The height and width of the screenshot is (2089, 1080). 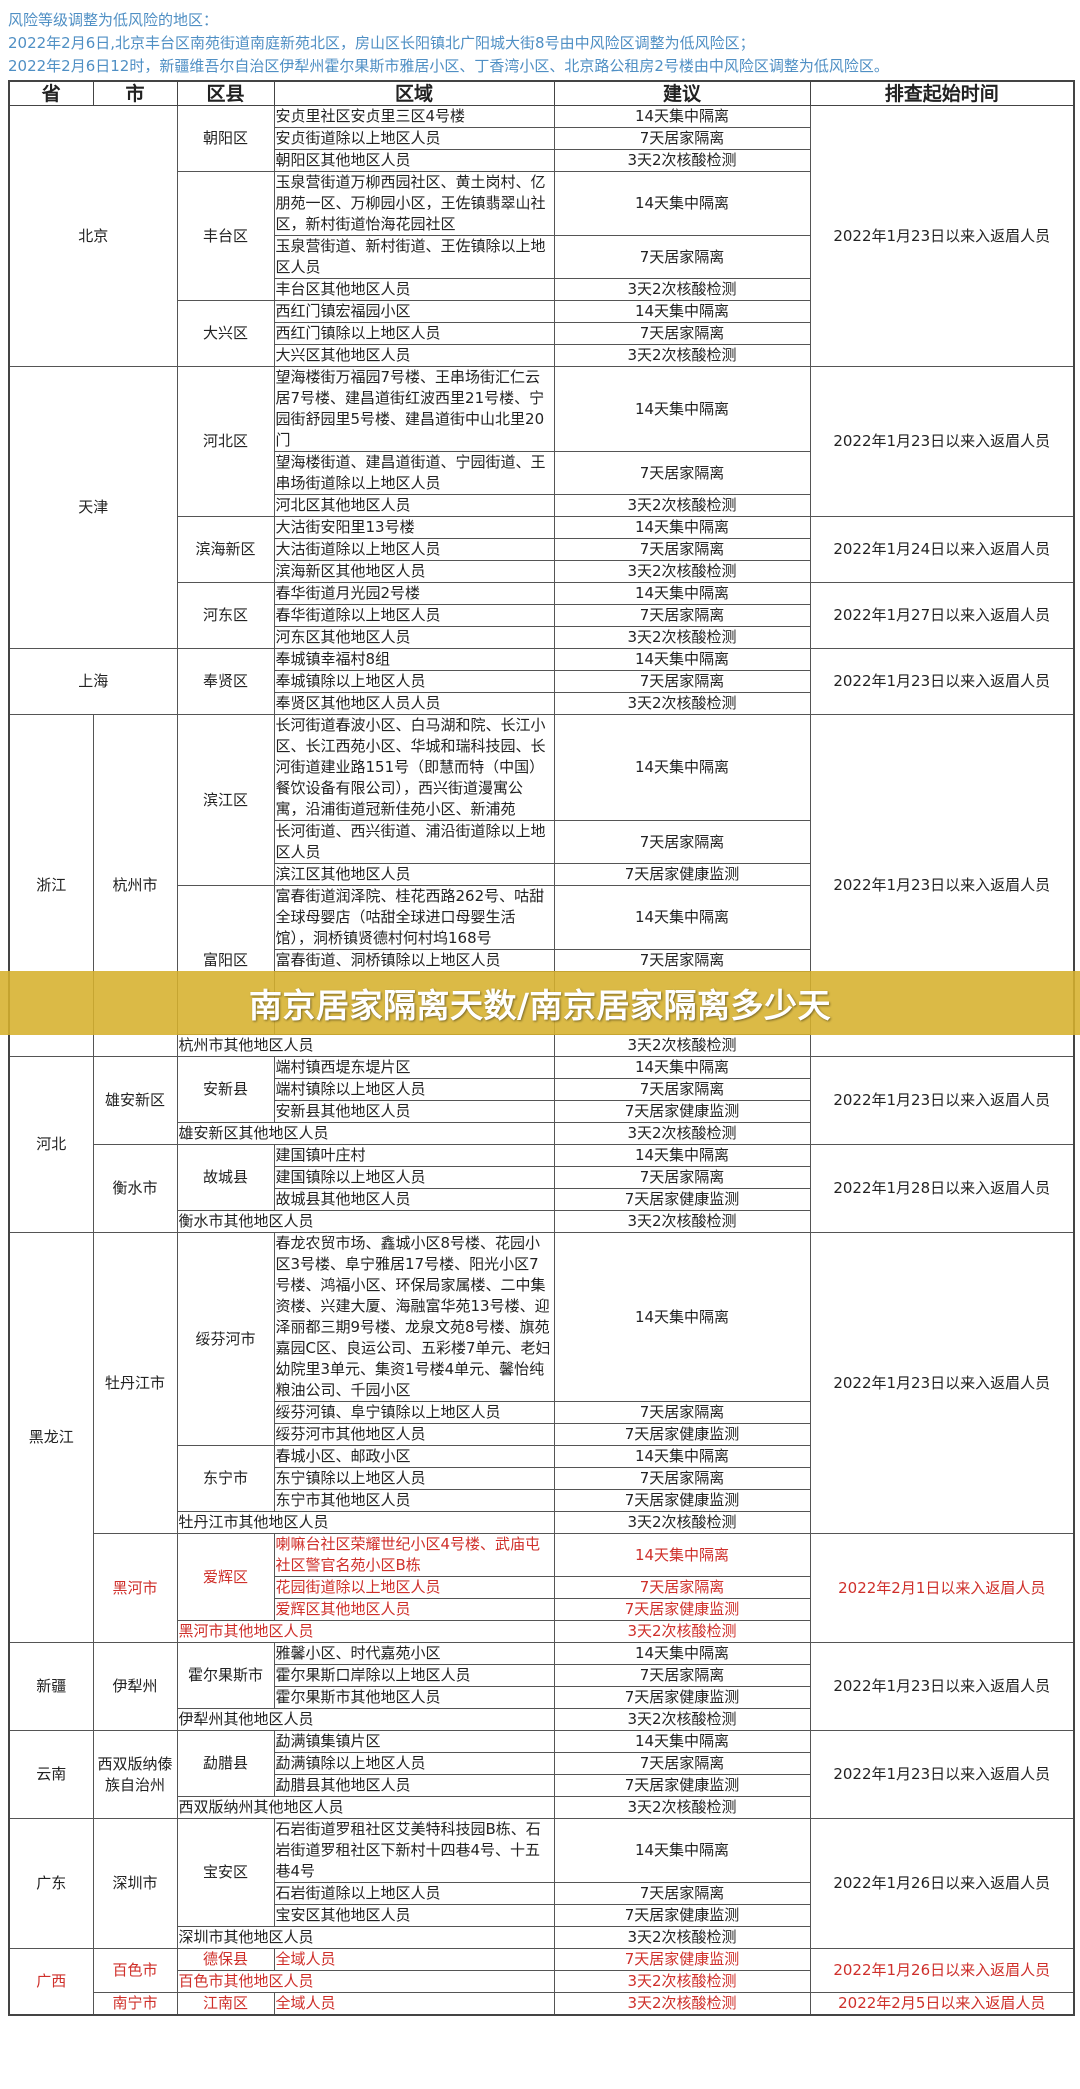 What do you see at coordinates (135, 2004) in the screenshot?
I see `city-cell: 南宁市` at bounding box center [135, 2004].